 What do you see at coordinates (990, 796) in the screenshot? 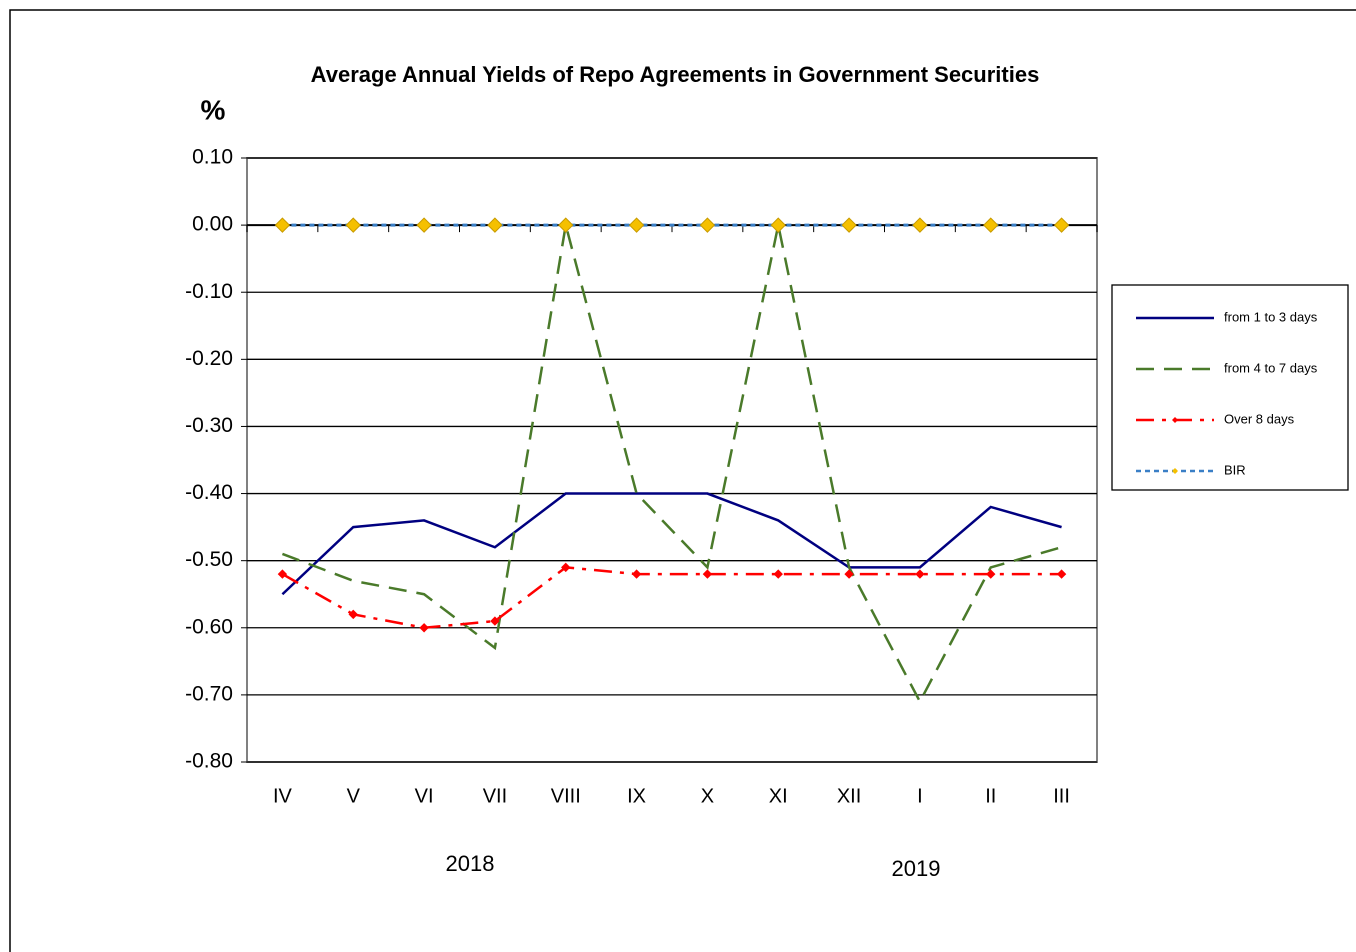
I see `x-tick-label: II` at bounding box center [990, 796].